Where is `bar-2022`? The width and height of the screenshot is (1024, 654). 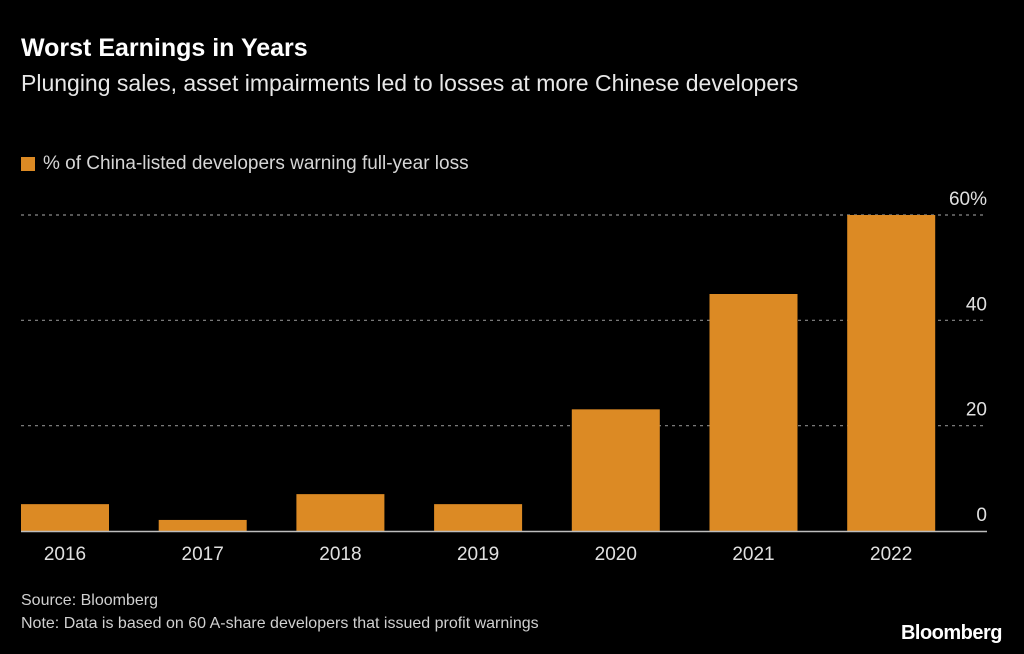
bar-2022 is located at coordinates (891, 373).